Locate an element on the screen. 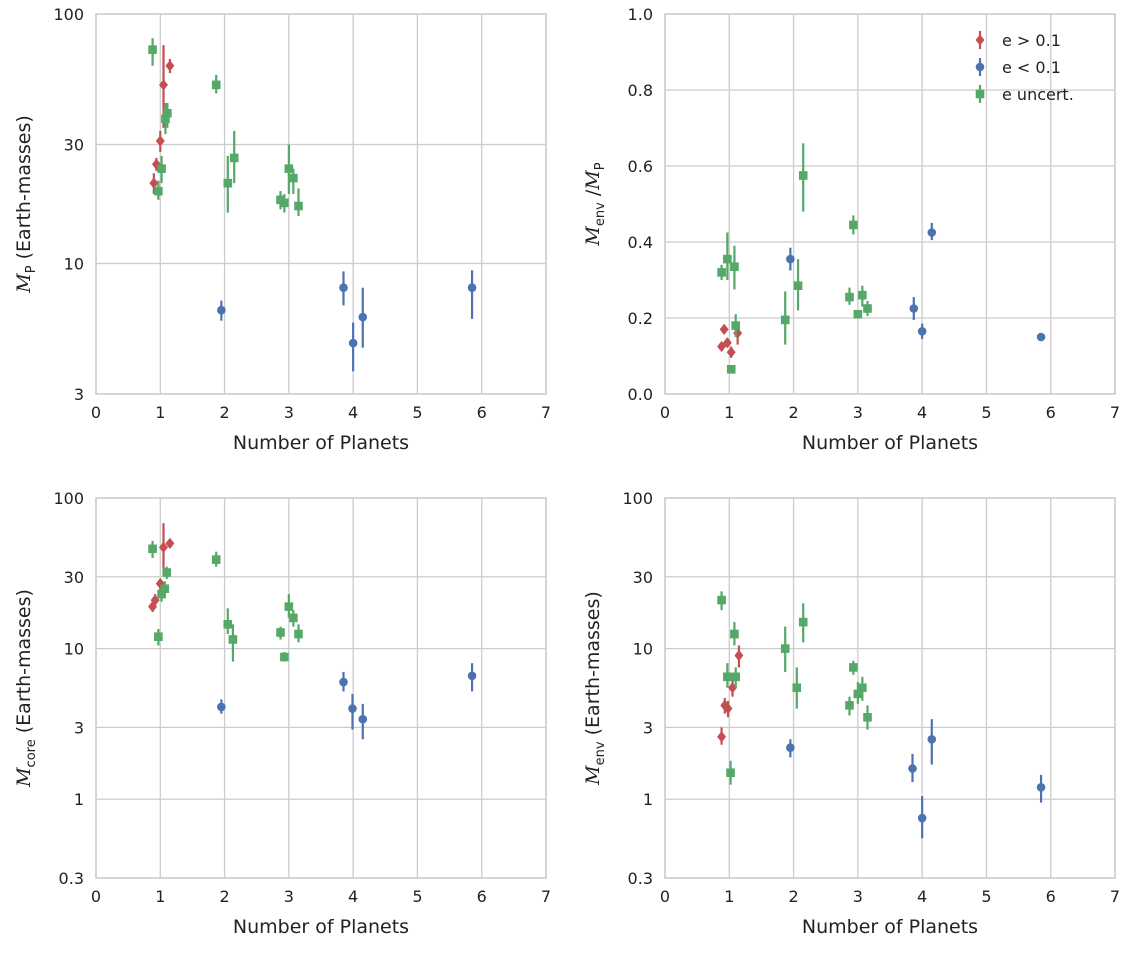 This screenshot has width=1127, height=956. legend-label: e > 0.1 is located at coordinates (1031, 40).